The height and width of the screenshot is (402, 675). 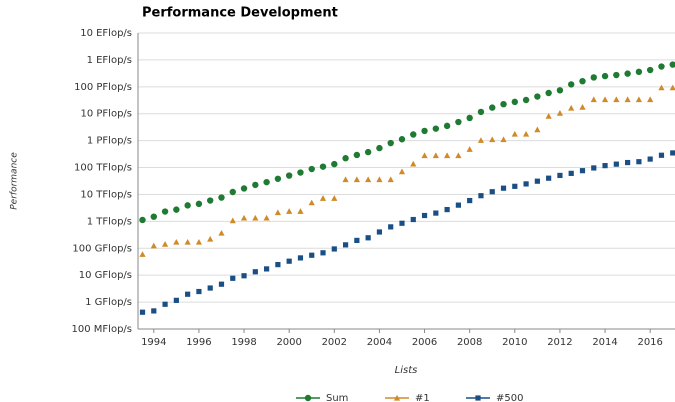 What do you see at coordinates (15, 181) in the screenshot?
I see `y-axis-label: Performance` at bounding box center [15, 181].